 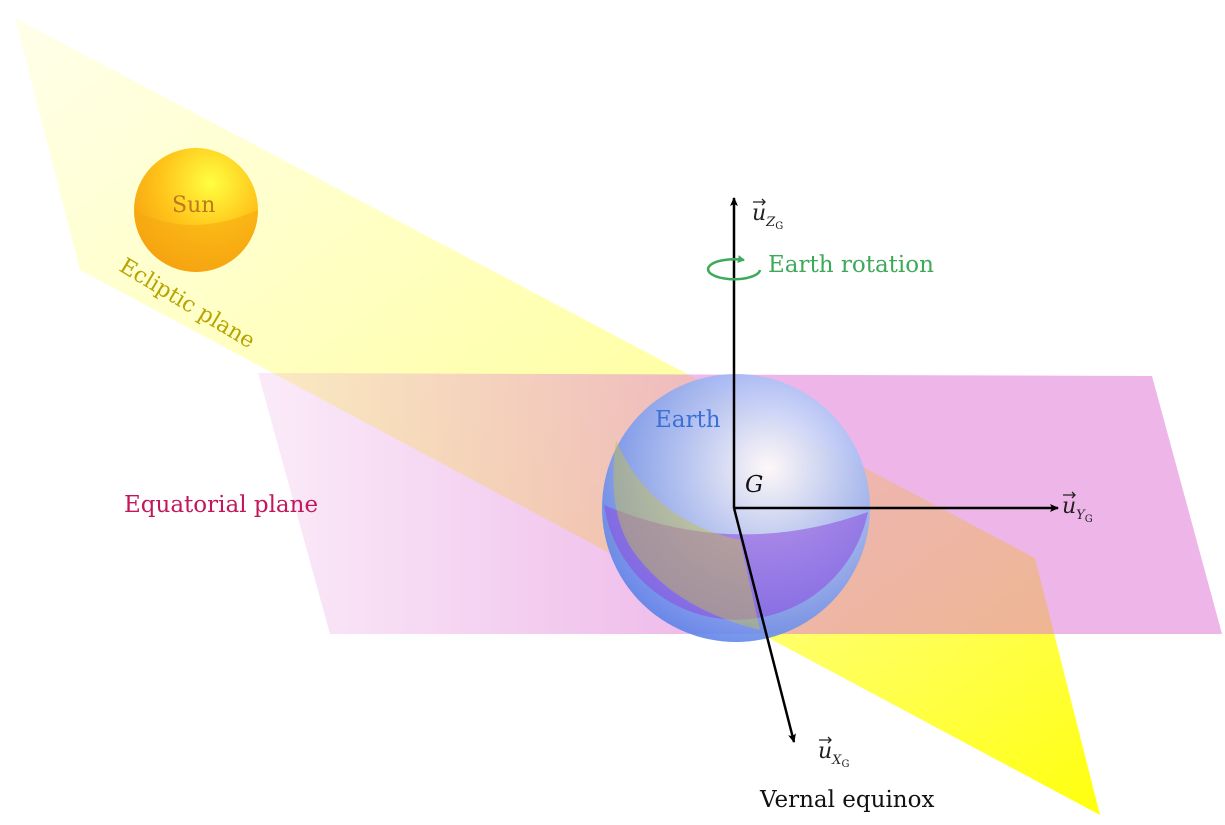 I want to click on rotation-icon, so click(x=734, y=268).